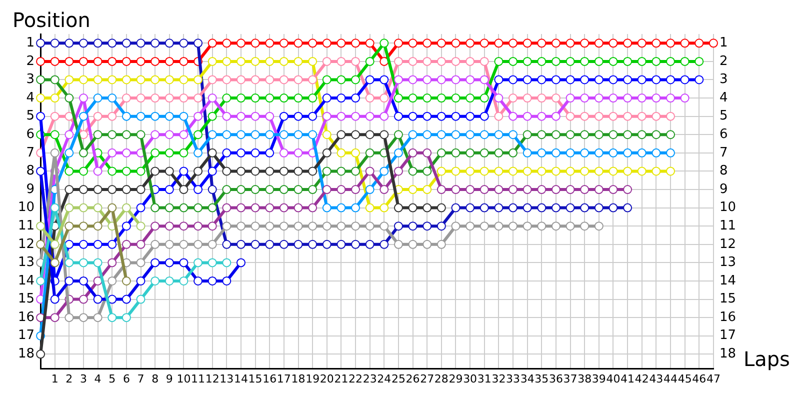 Image resolution: width=800 pixels, height=400 pixels. Describe the element at coordinates (470, 379) in the screenshot. I see `x-tick-label: 30` at that location.